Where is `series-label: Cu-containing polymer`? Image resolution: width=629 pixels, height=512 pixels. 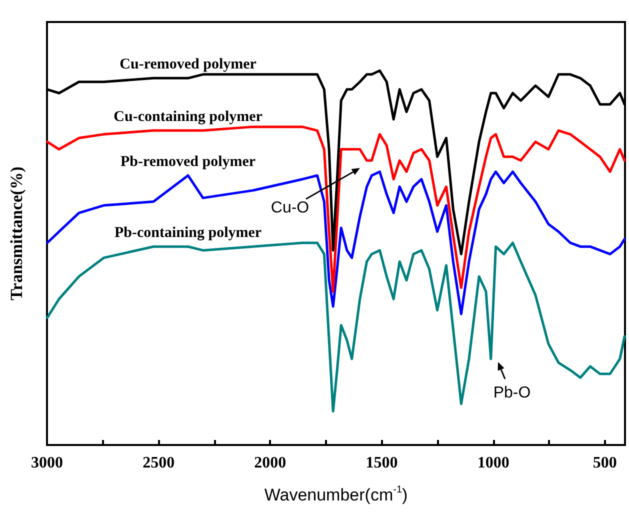 series-label: Cu-containing polymer is located at coordinates (188, 117).